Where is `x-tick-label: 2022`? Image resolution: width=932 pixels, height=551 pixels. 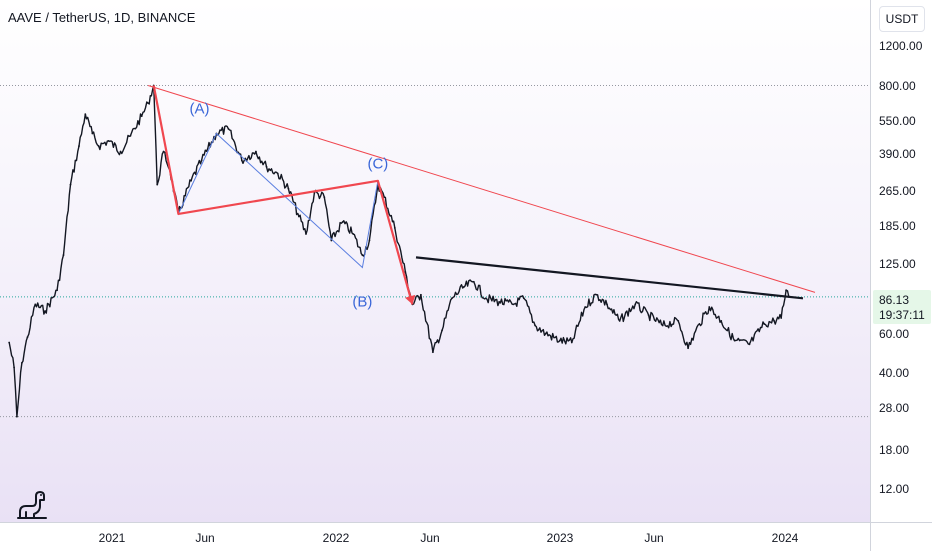 x-tick-label: 2022 is located at coordinates (336, 538).